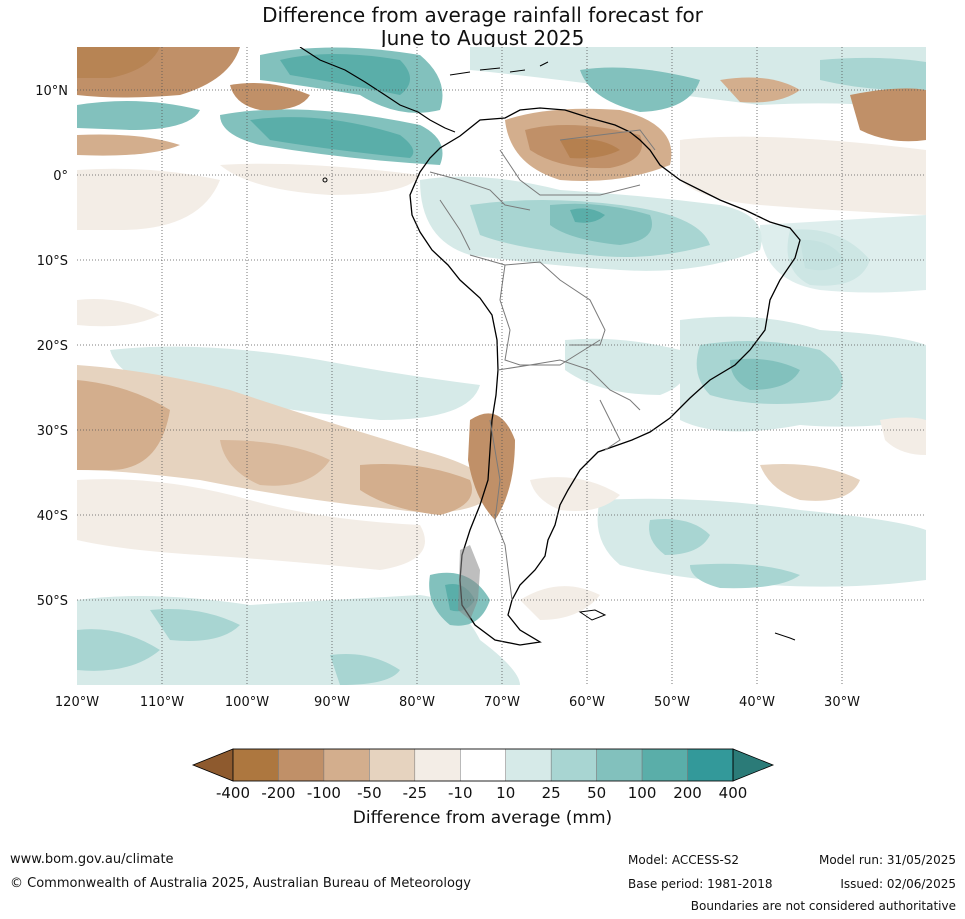  Describe the element at coordinates (757, 702) in the screenshot. I see `lon-tick-label: 40°W` at that location.